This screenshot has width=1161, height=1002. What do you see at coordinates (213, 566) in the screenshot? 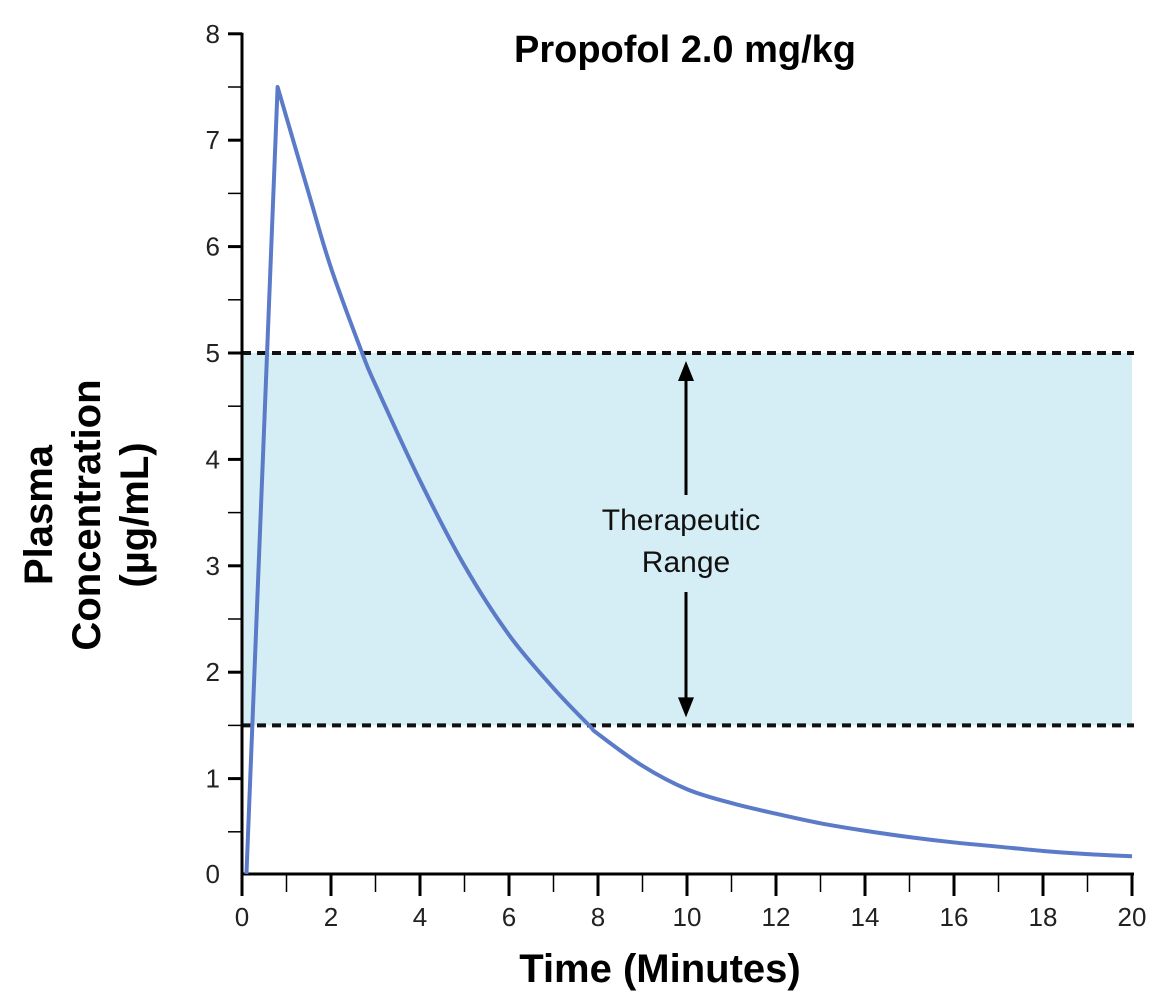
I see `y-tick-label: 3` at bounding box center [213, 566].